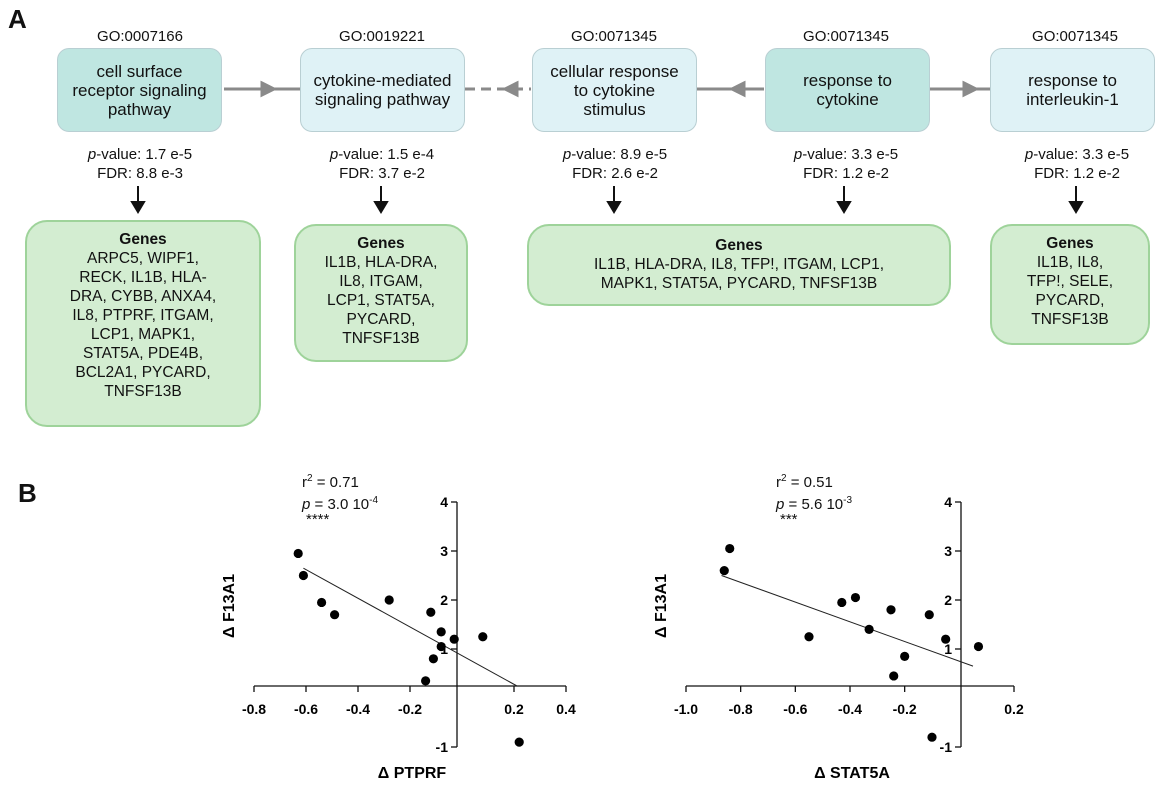  I want to click on go-term-box-5: response to interleukin-1, so click(1072, 90).